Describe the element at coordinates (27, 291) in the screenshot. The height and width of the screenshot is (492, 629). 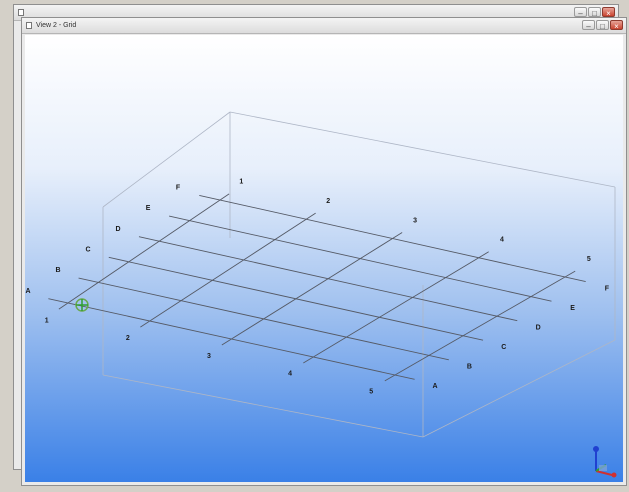
I see `grid-label-left-A: A` at that location.